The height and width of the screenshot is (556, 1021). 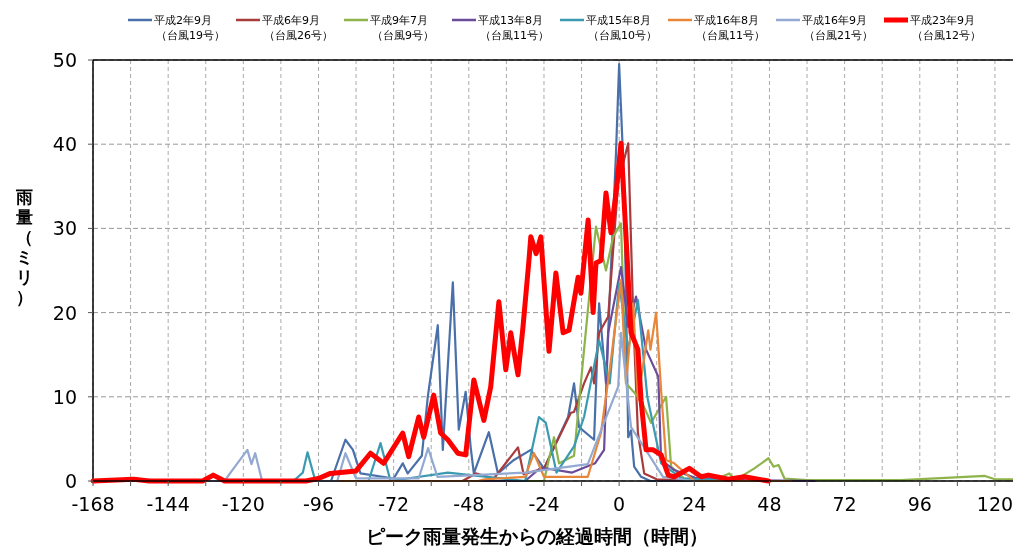 I want to click on legend-label: 平成16年9月（台風21号）, so click(x=837, y=28).